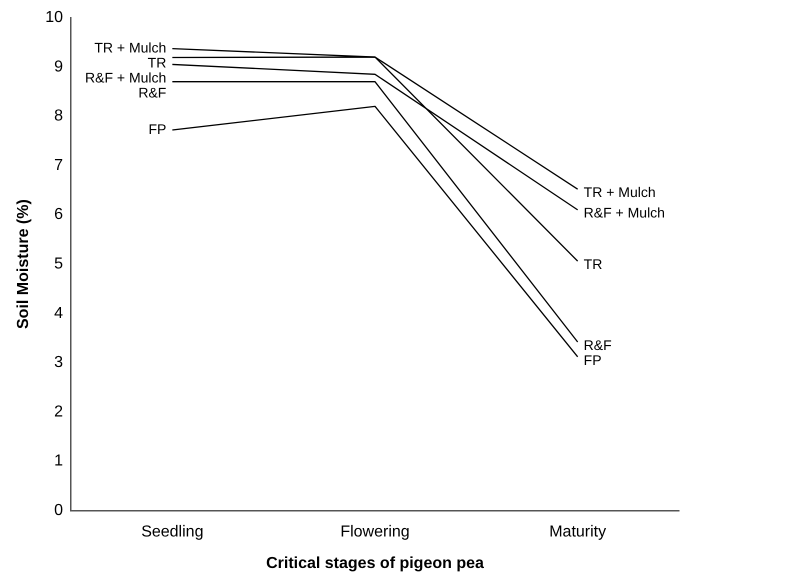 This screenshot has width=789, height=582. I want to click on x-tick-label: Seedling, so click(172, 532).